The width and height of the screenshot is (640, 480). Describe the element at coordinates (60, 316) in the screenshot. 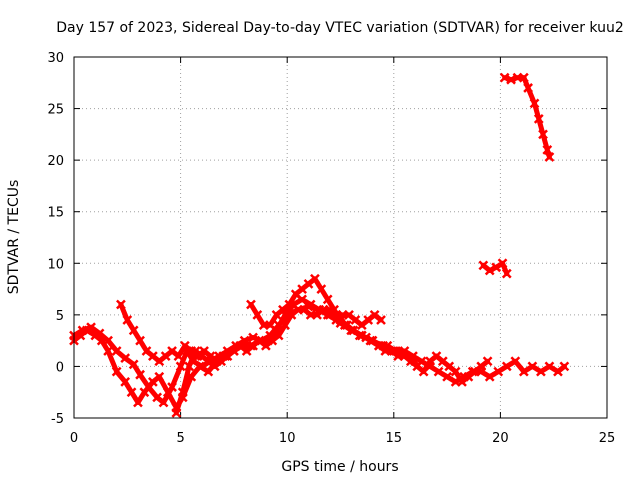

I see `y-tick-label: 5` at that location.